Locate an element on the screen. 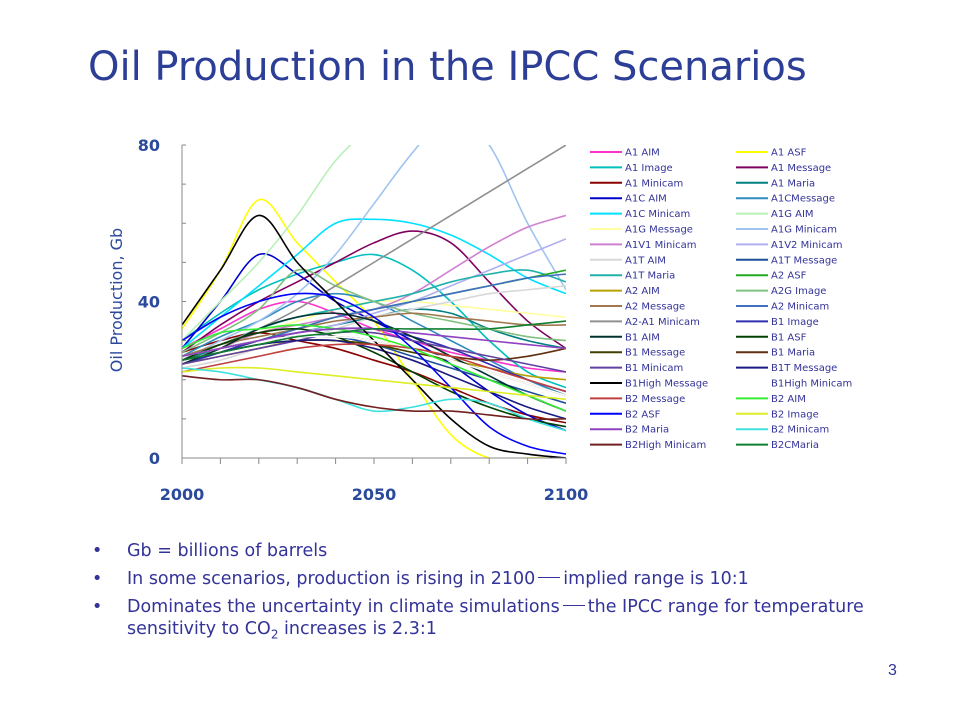 The height and width of the screenshot is (720, 960). legend-label: A1T Maria is located at coordinates (650, 276).